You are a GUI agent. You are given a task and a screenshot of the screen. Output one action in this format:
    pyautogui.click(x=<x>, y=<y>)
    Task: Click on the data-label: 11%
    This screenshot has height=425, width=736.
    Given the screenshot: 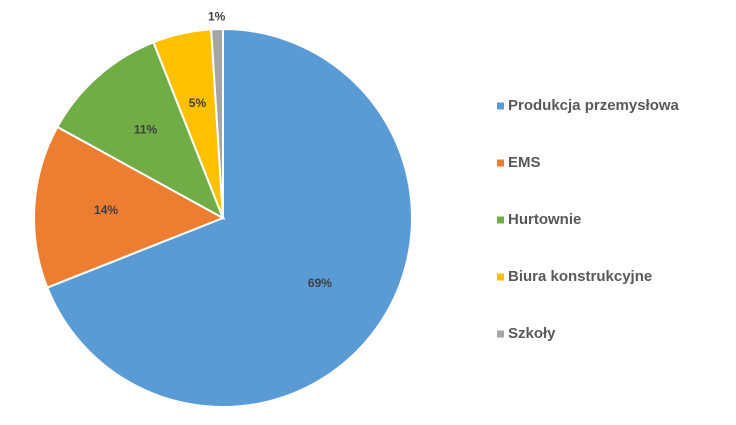 What is the action you would take?
    pyautogui.click(x=146, y=129)
    